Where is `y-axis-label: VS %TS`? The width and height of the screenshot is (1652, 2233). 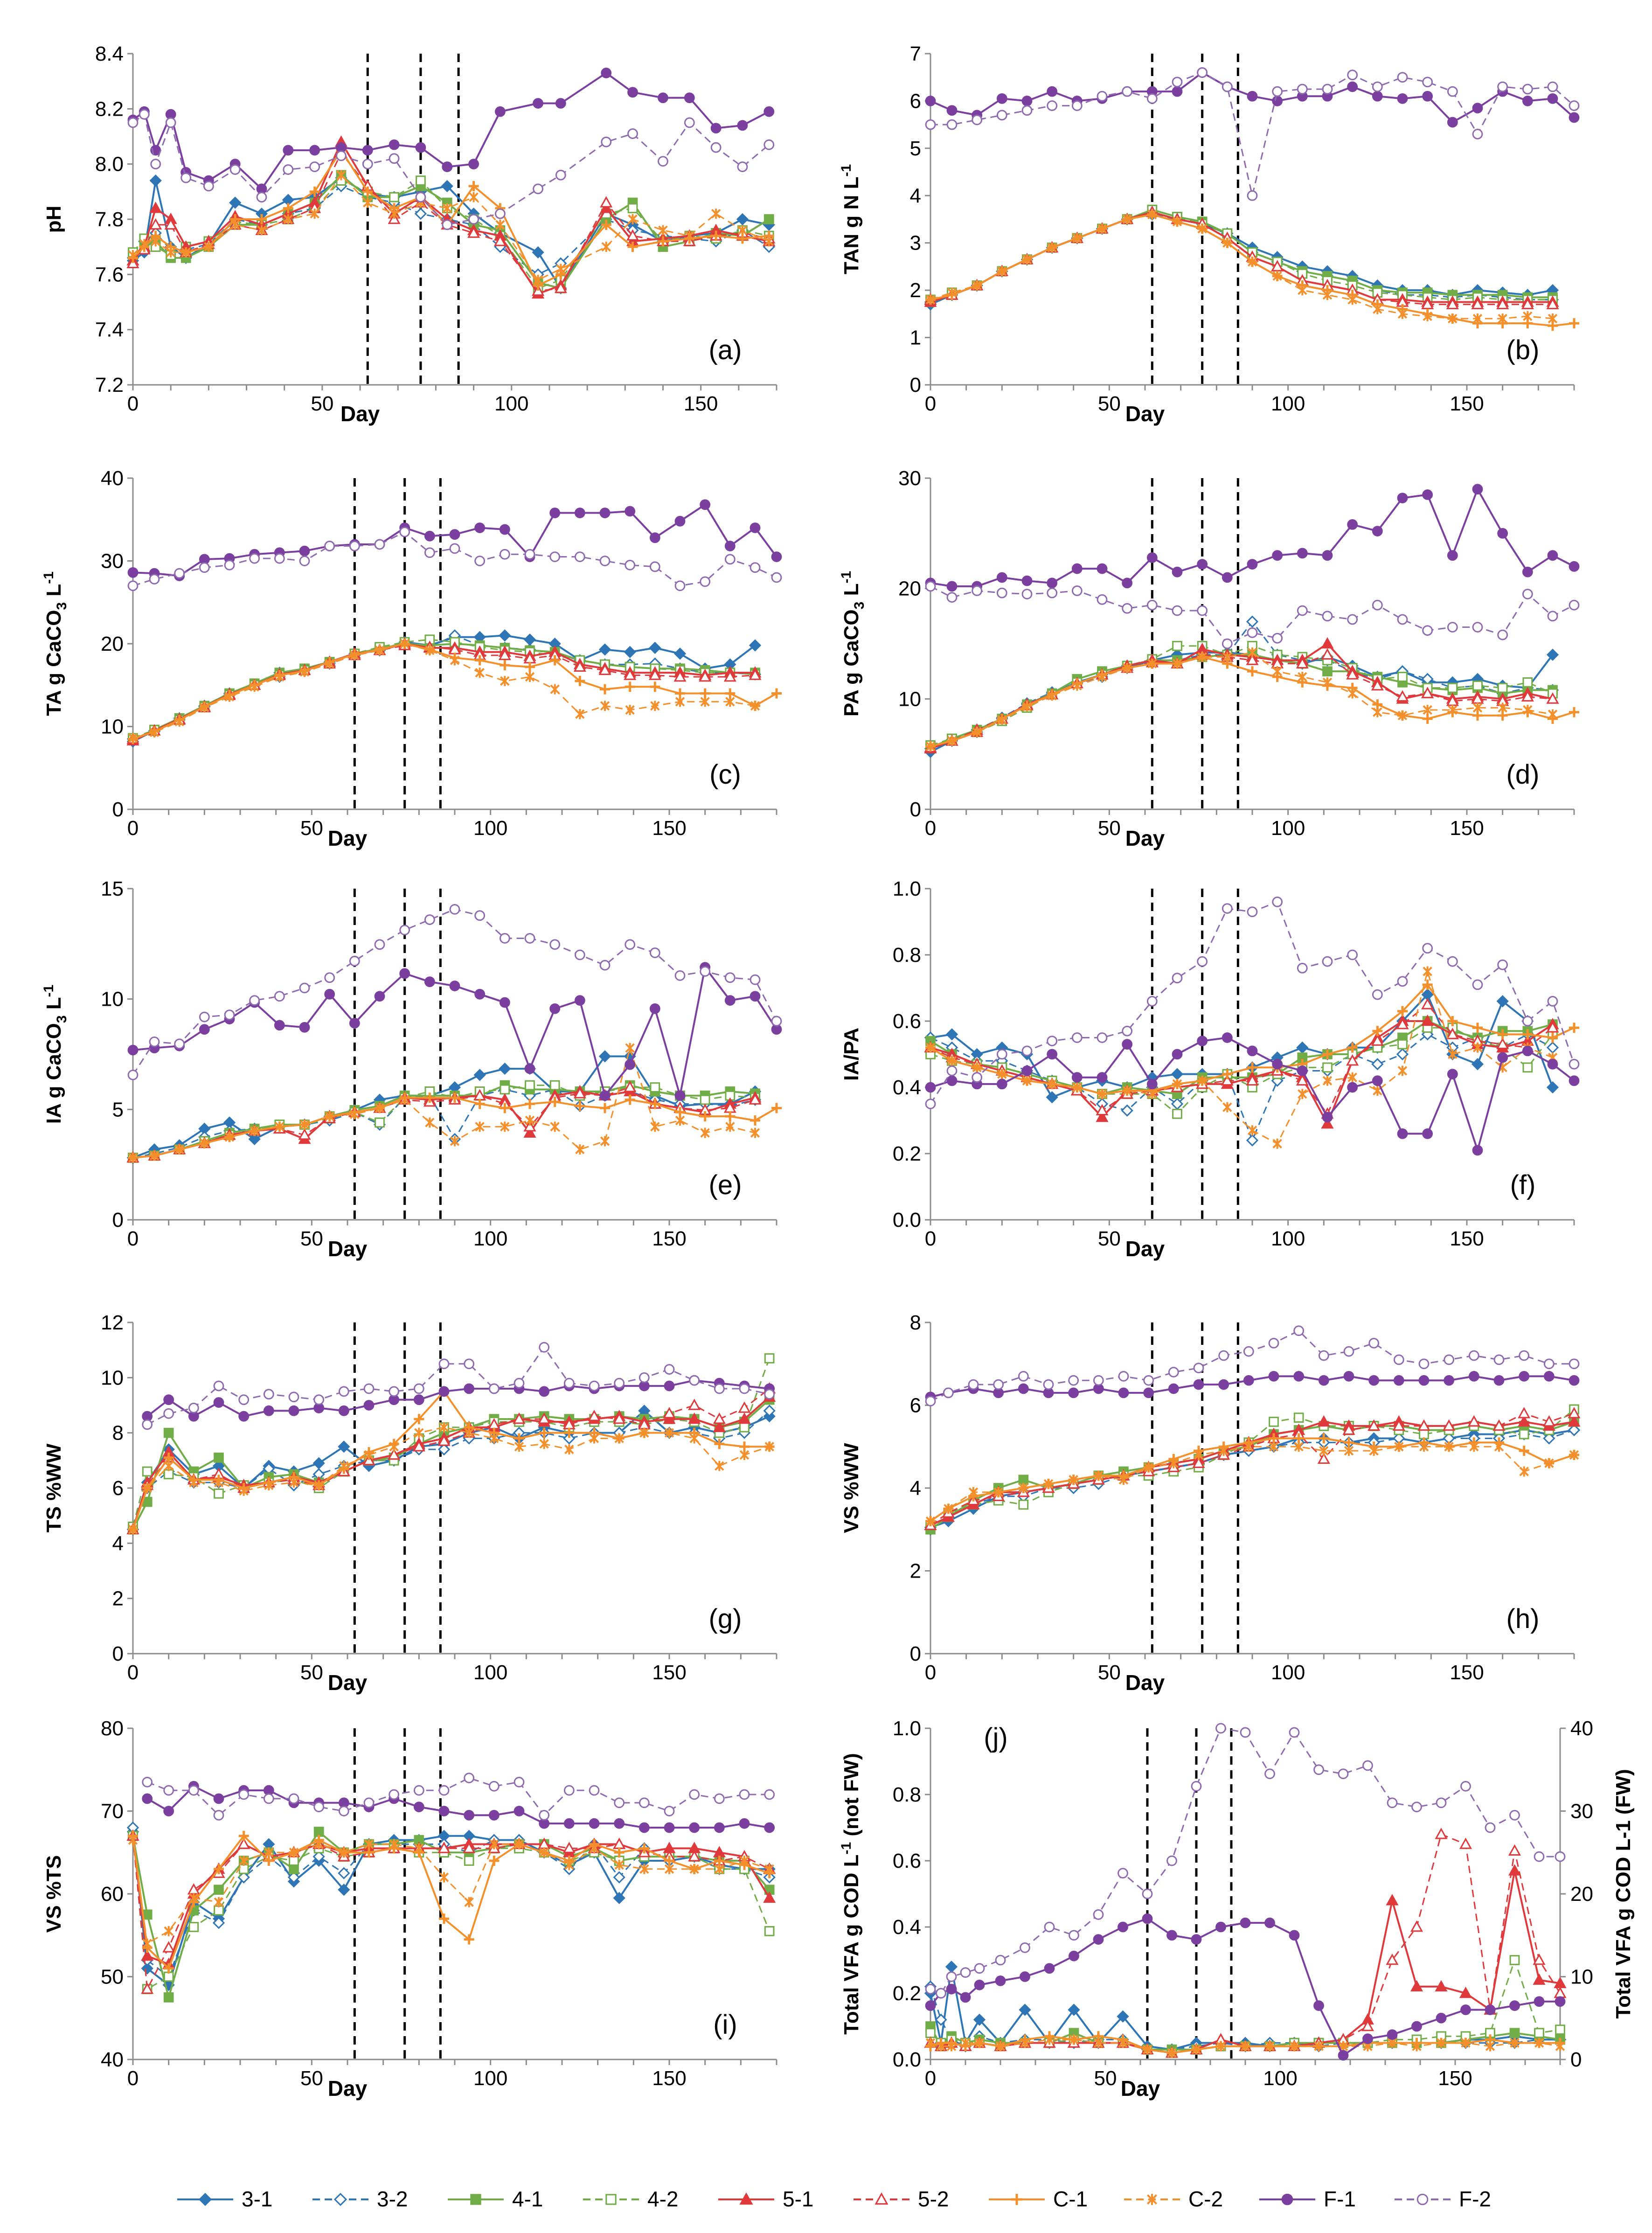
y-axis-label: VS %TS is located at coordinates (54, 1894).